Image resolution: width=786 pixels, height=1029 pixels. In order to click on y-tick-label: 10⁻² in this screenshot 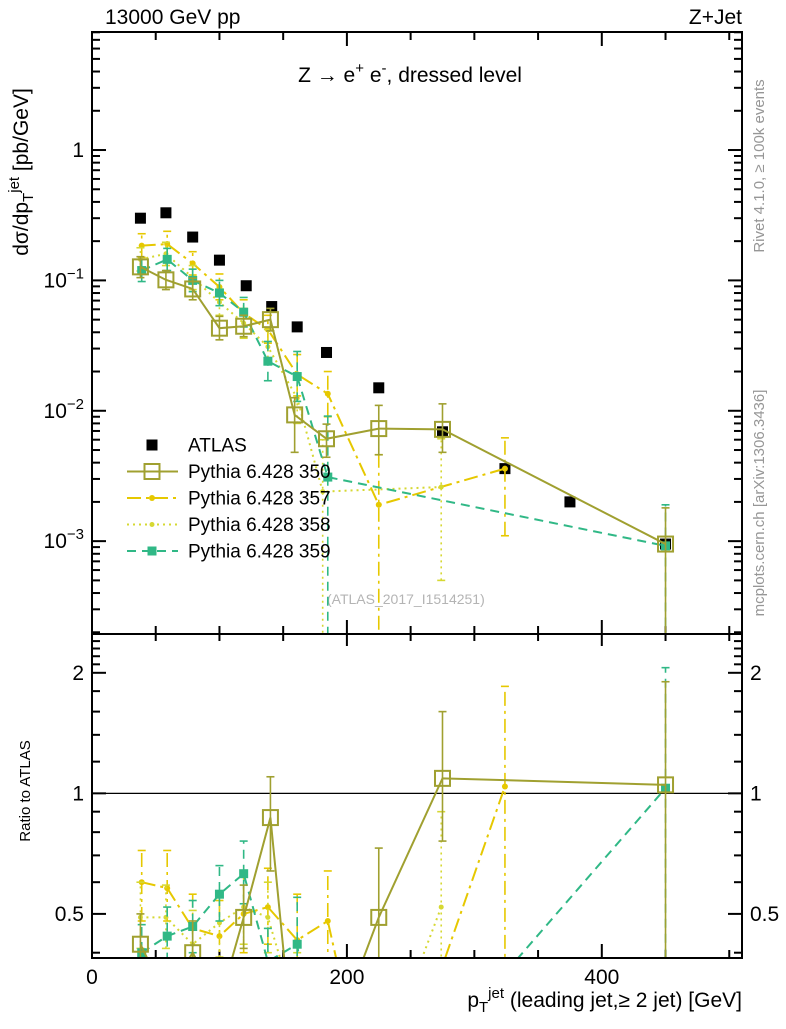, I will do `click(64, 409)`.